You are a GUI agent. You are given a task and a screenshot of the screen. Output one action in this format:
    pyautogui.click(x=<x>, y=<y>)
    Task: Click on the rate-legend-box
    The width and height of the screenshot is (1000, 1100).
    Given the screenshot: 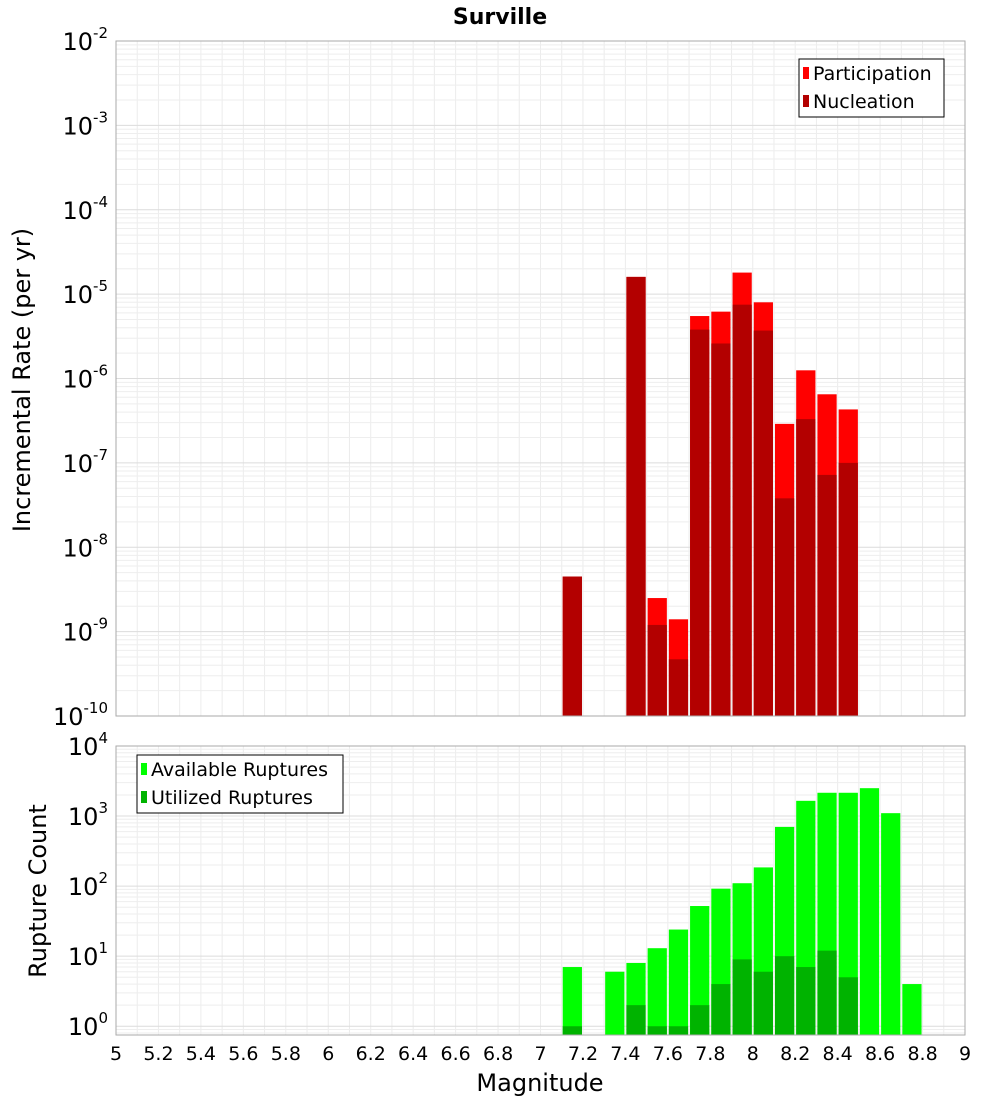 What is the action you would take?
    pyautogui.click(x=871, y=88)
    